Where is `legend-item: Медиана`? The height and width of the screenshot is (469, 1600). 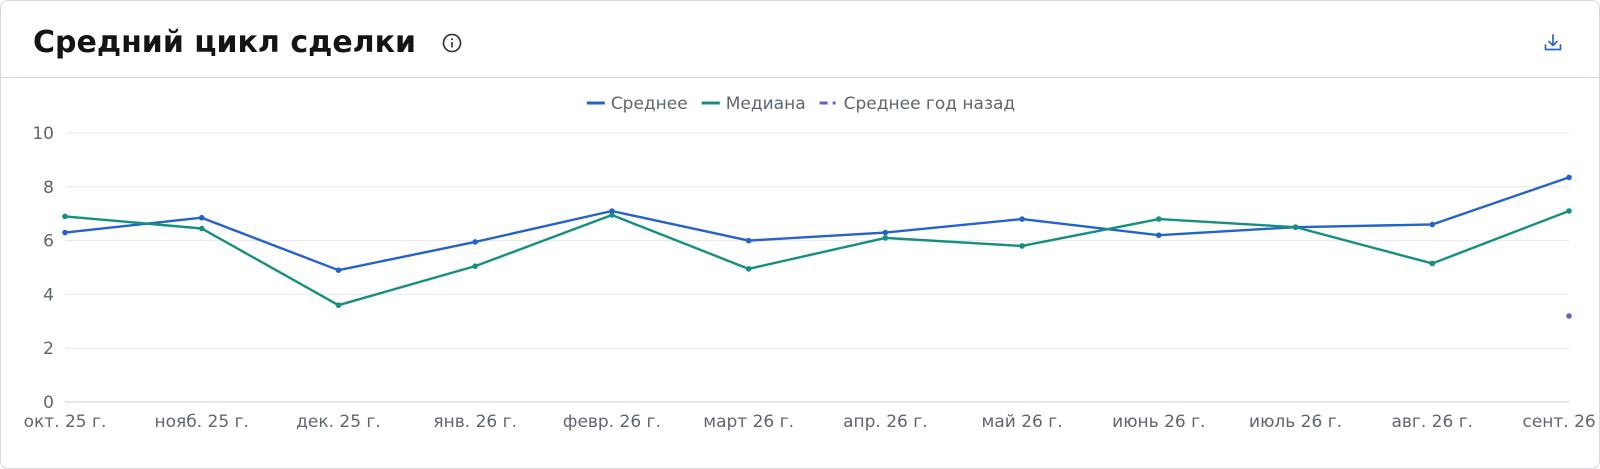 legend-item: Медиана is located at coordinates (753, 104).